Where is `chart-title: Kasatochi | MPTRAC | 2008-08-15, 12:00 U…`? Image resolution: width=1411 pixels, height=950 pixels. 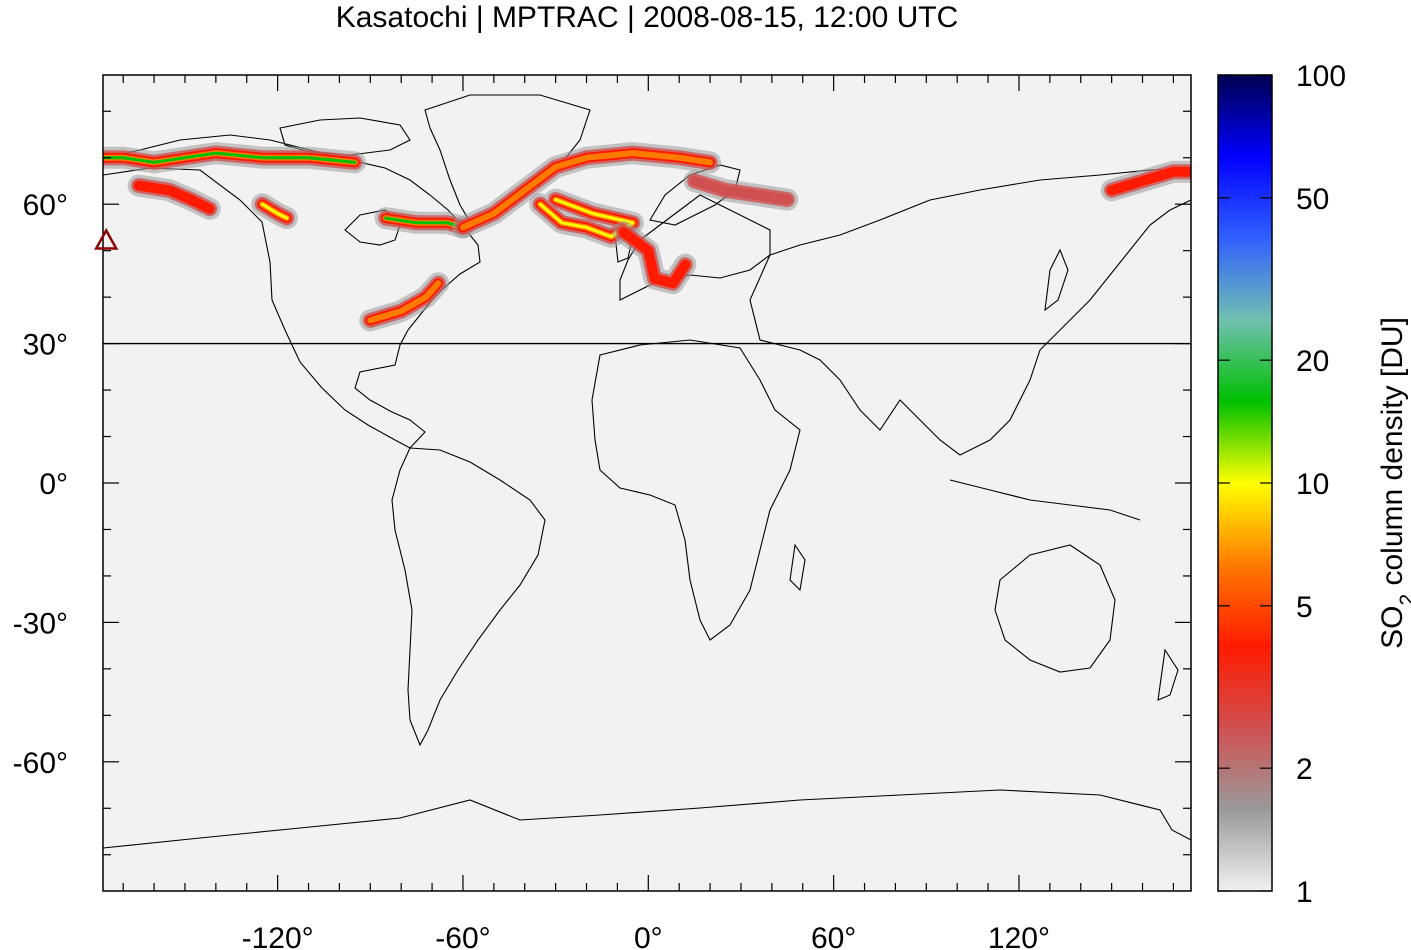 chart-title: Kasatochi | MPTRAC | 2008-08-15, 12:00 U… is located at coordinates (647, 17).